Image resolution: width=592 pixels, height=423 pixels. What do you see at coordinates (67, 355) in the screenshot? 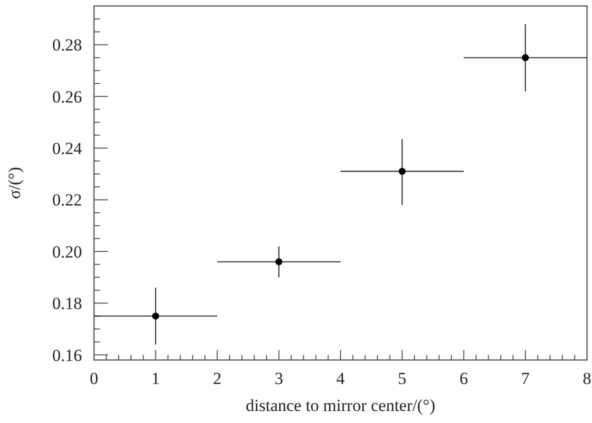
I see `y-tick-label: 0.16` at bounding box center [67, 355].